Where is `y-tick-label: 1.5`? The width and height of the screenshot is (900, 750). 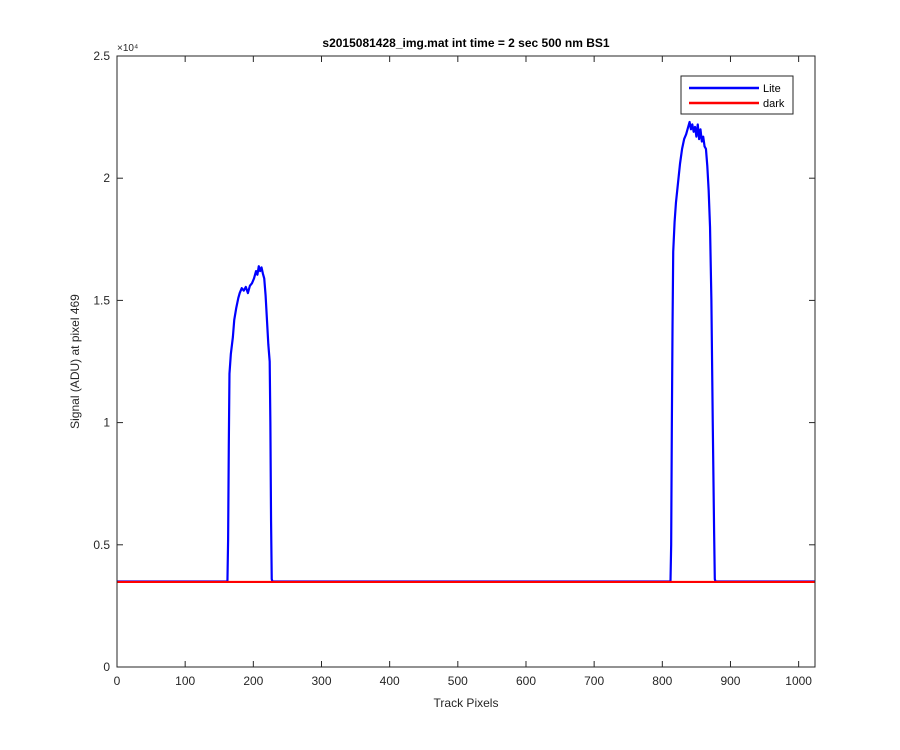
y-tick-label: 1.5 is located at coordinates (101, 300).